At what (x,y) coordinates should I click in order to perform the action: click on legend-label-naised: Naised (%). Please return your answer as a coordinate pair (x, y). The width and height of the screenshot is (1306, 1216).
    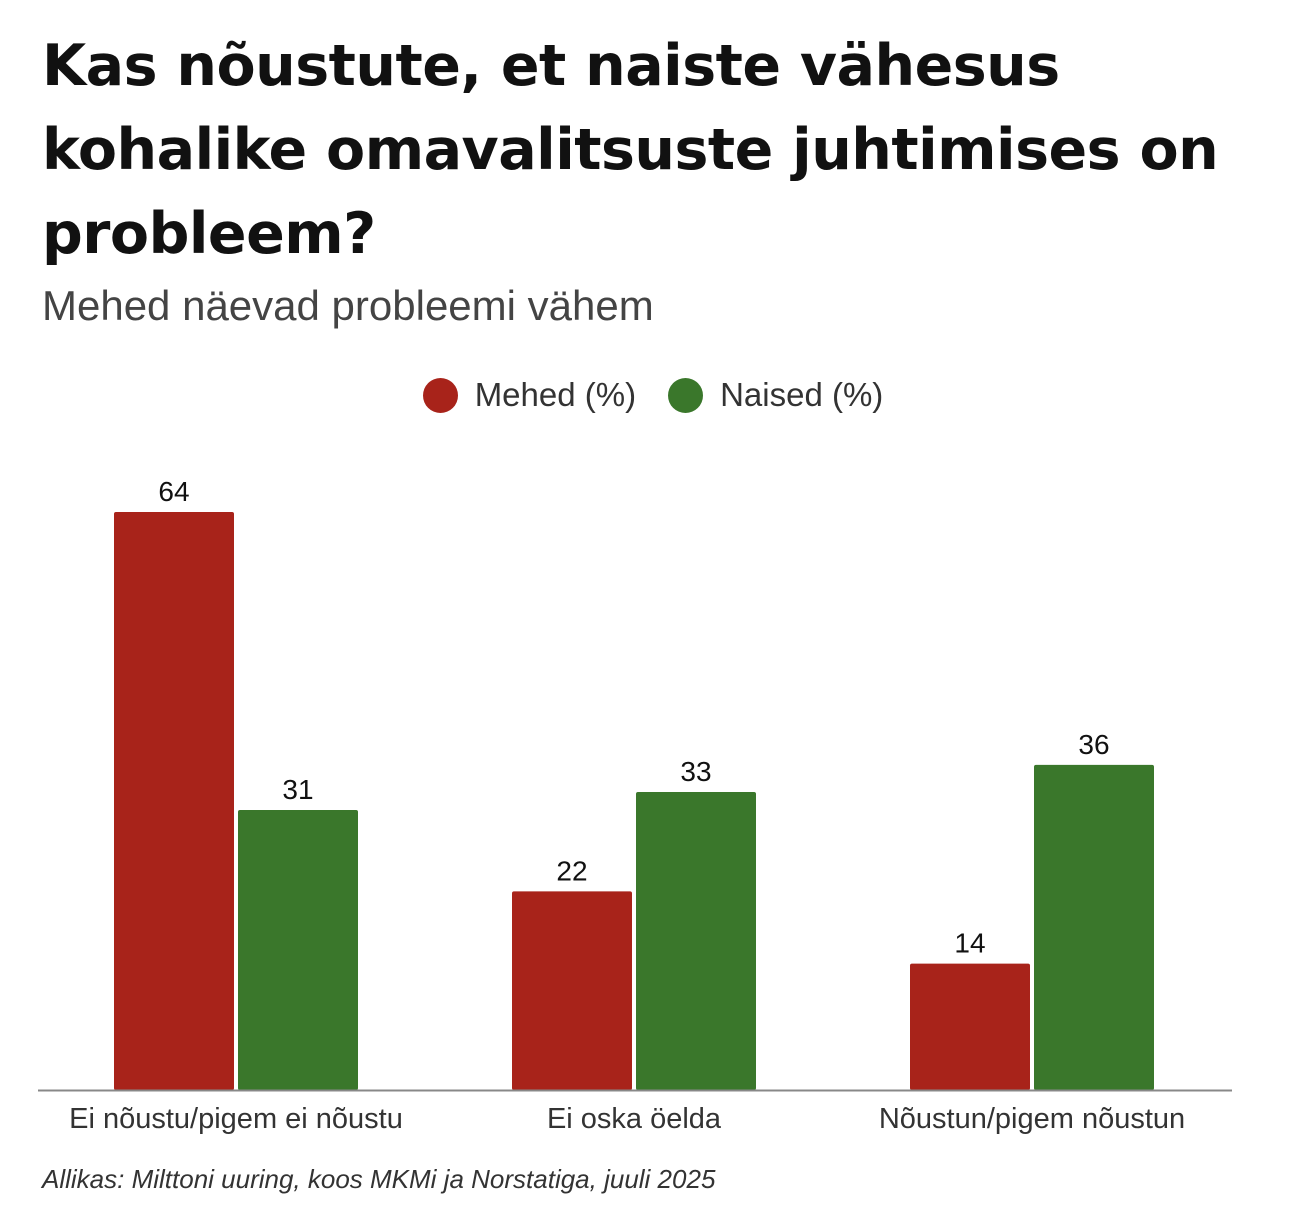
    Looking at the image, I should click on (802, 394).